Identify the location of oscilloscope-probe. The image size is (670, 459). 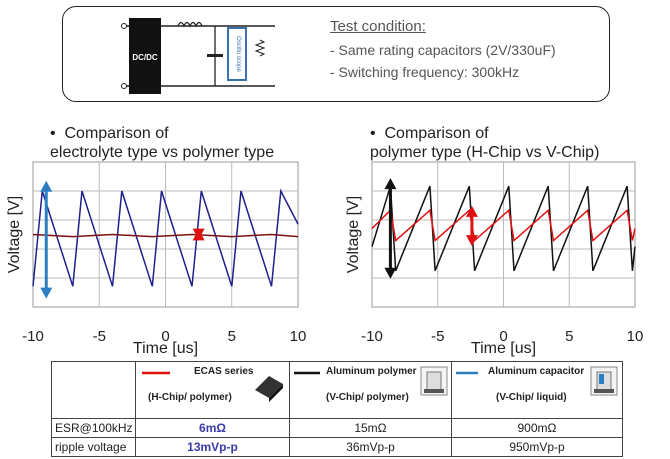
(237, 54).